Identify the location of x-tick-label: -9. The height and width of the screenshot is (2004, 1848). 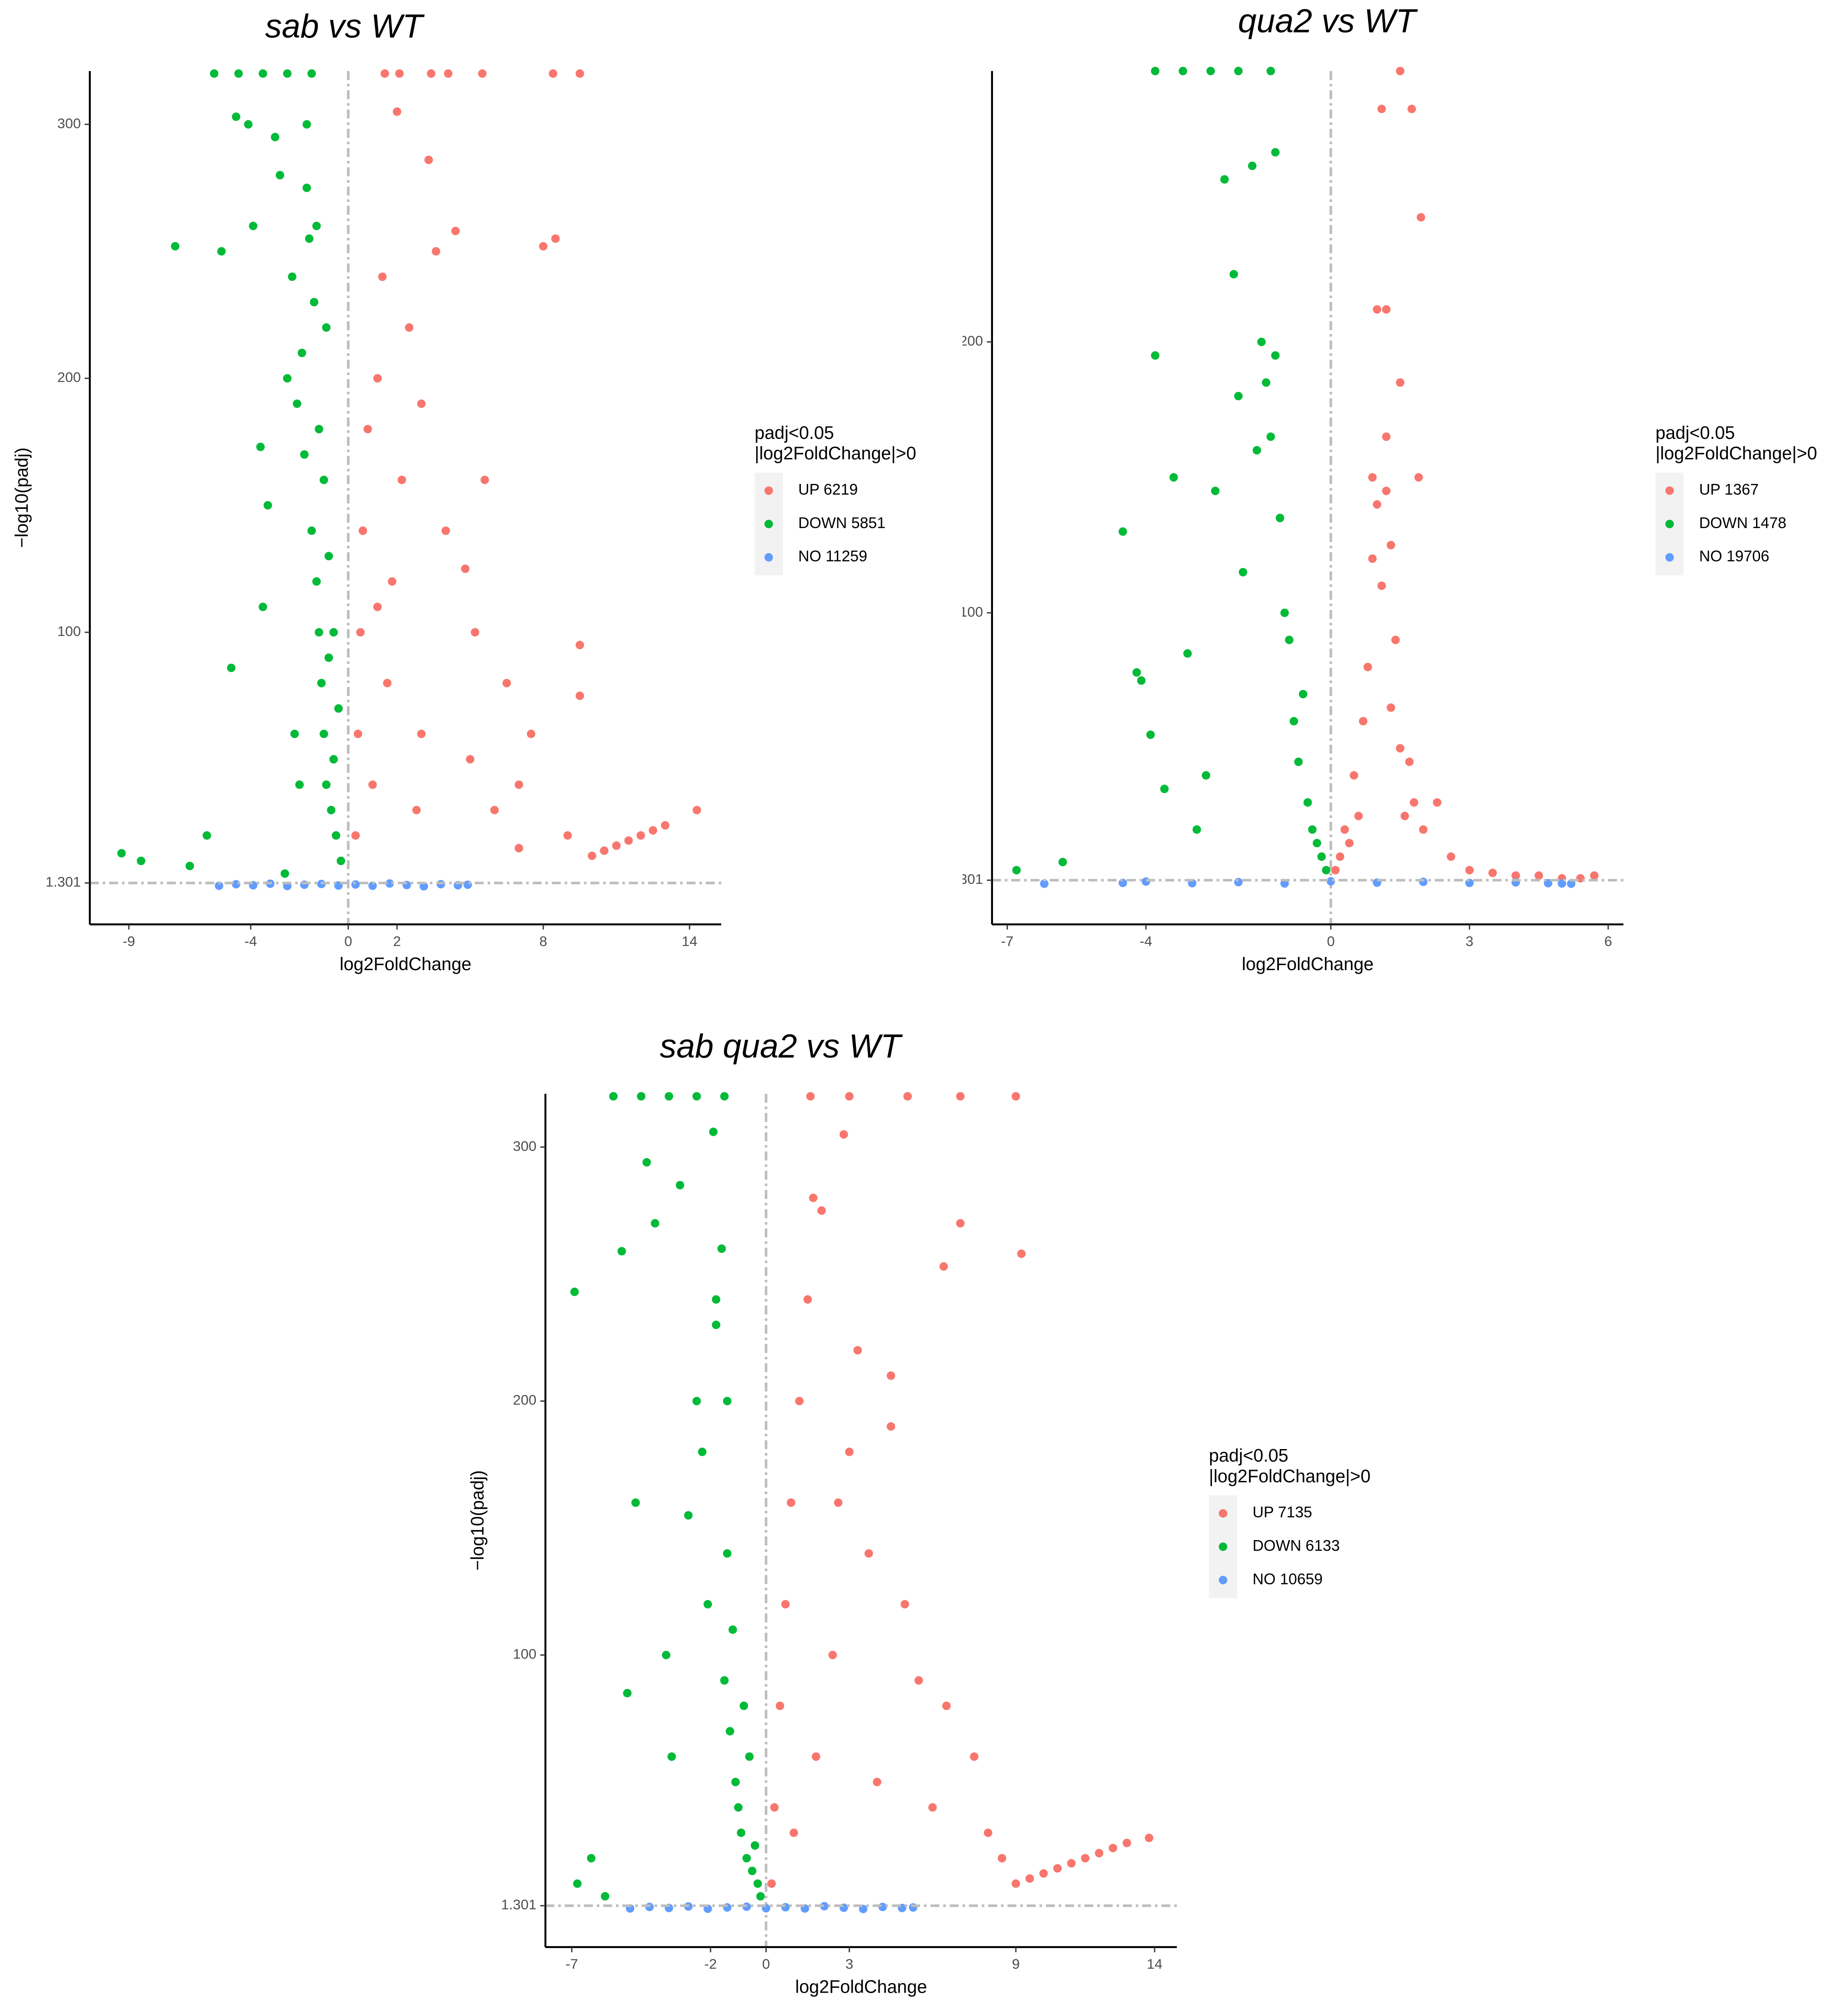
(128, 941).